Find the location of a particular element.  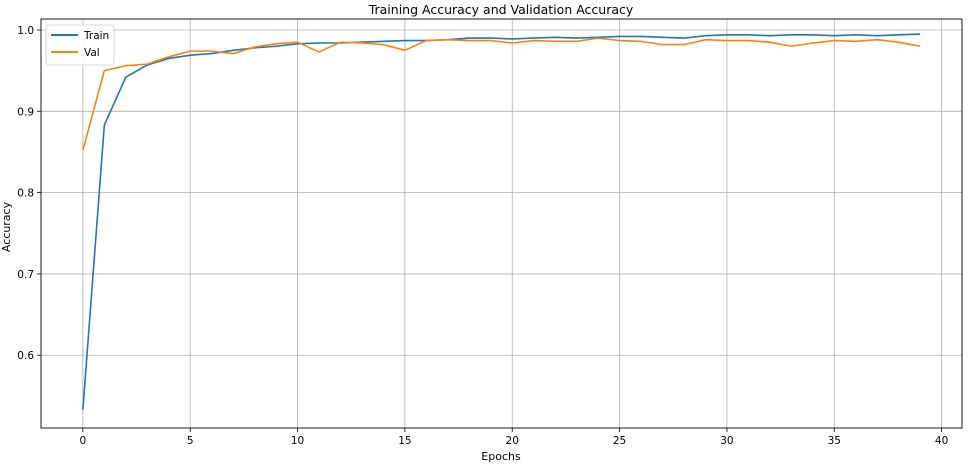

x-tick-label: 20 is located at coordinates (512, 441).